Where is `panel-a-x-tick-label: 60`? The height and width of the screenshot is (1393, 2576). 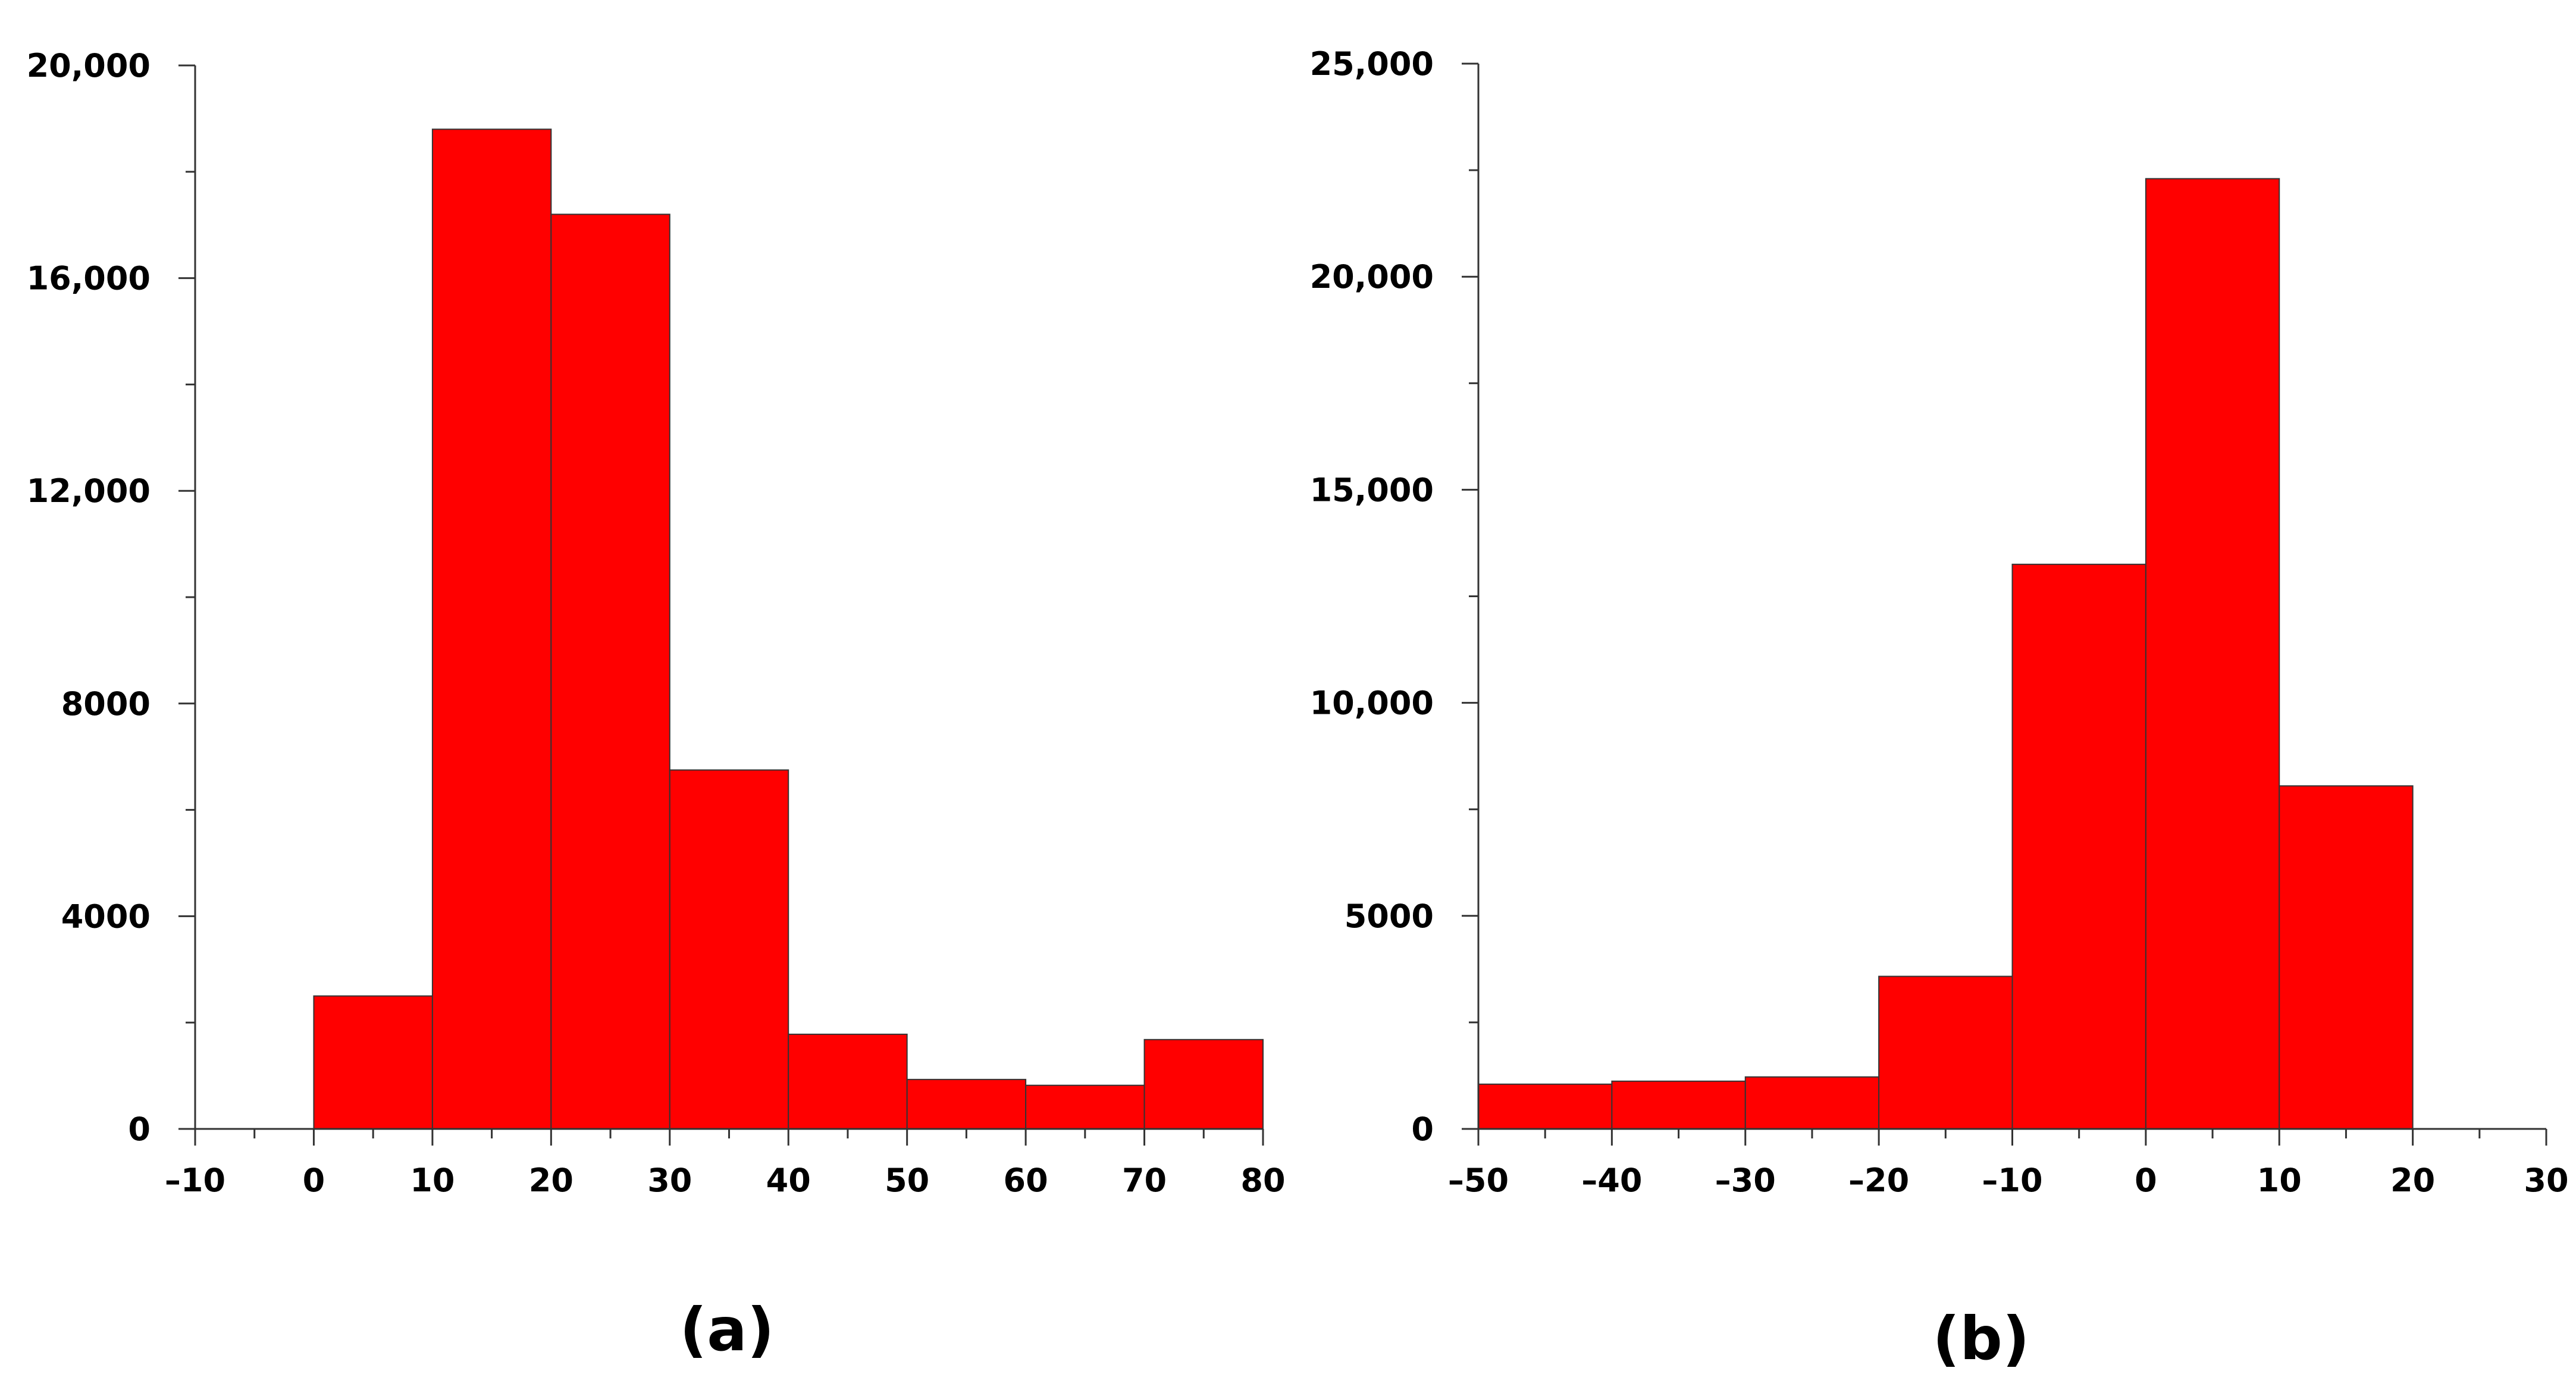 panel-a-x-tick-label: 60 is located at coordinates (1026, 1180).